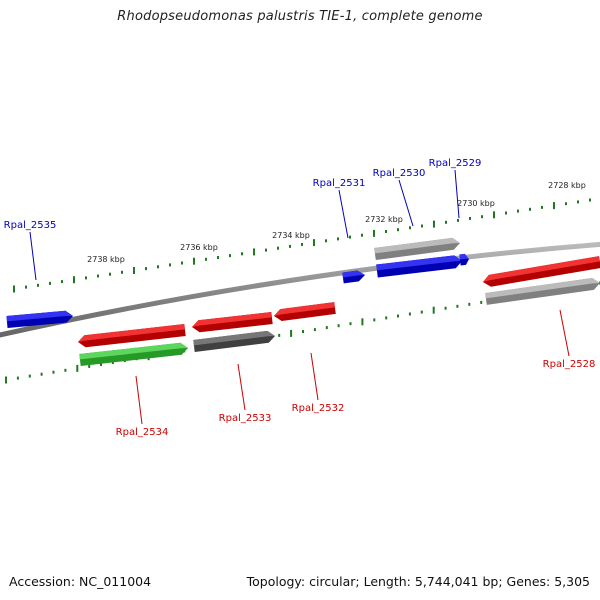 The height and width of the screenshot is (600, 600). I want to click on gene-label: Rpal_2534, so click(142, 432).